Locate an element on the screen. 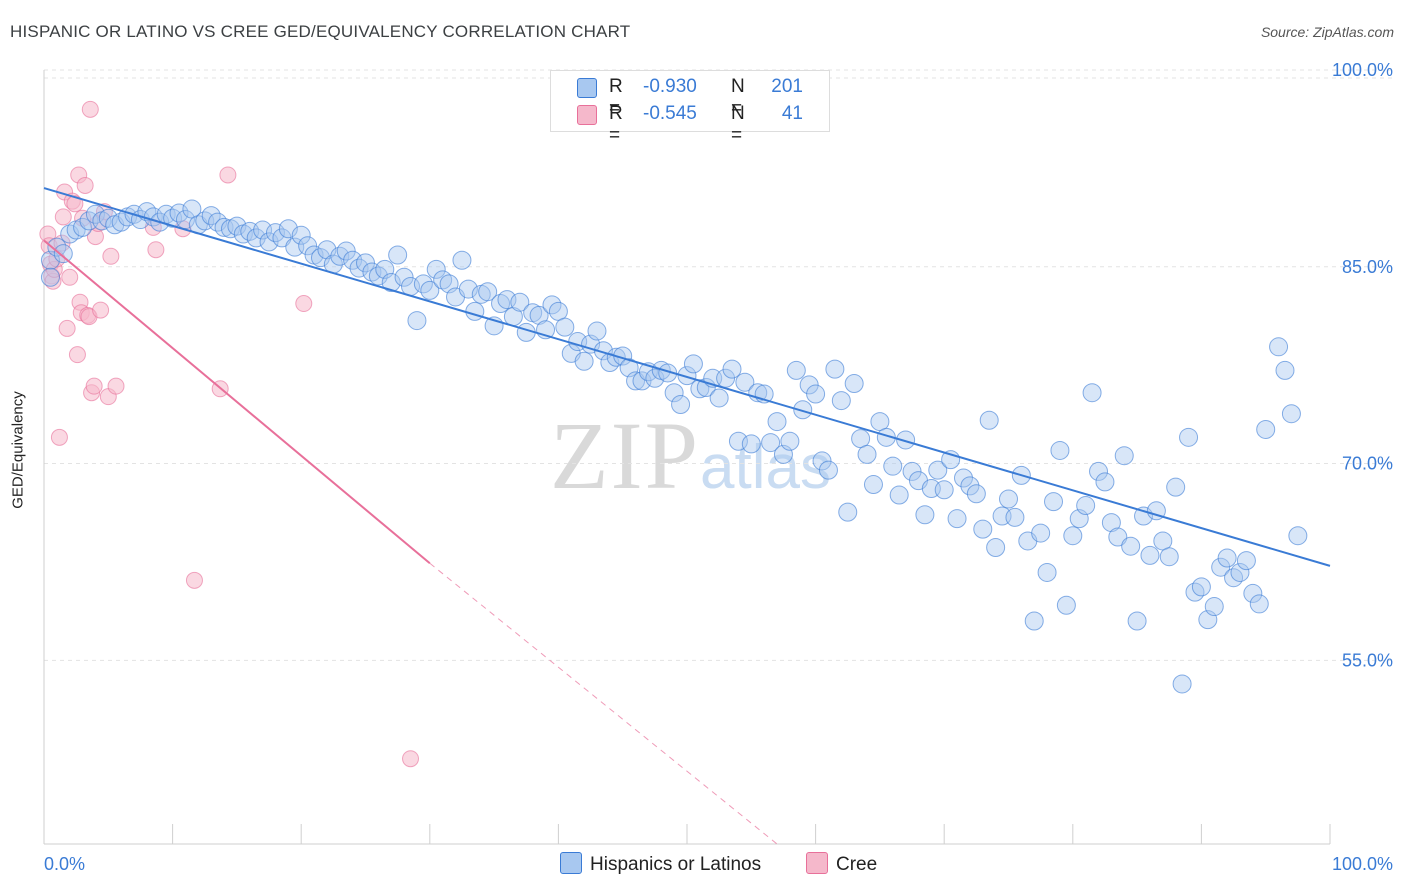 The width and height of the screenshot is (1406, 892). legend-n-label: N = is located at coordinates (738, 97).